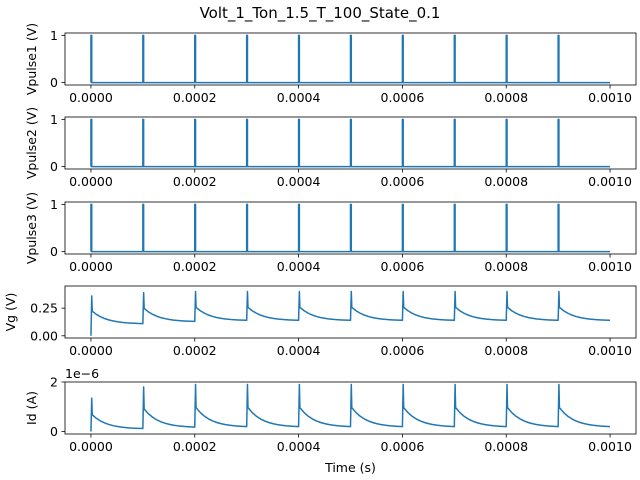  I want to click on y-tick-label: 0.00, so click(44, 335).